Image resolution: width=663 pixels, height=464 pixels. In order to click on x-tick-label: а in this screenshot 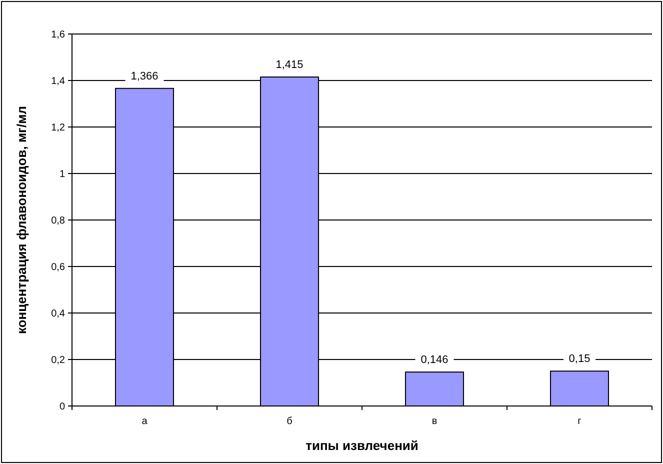, I will do `click(145, 421)`.